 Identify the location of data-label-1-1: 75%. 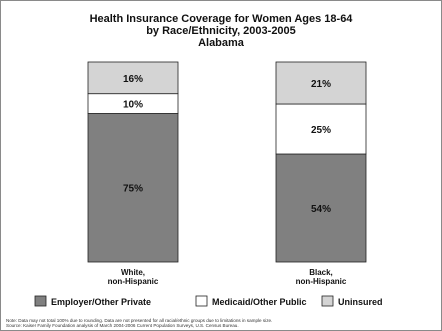
(133, 189).